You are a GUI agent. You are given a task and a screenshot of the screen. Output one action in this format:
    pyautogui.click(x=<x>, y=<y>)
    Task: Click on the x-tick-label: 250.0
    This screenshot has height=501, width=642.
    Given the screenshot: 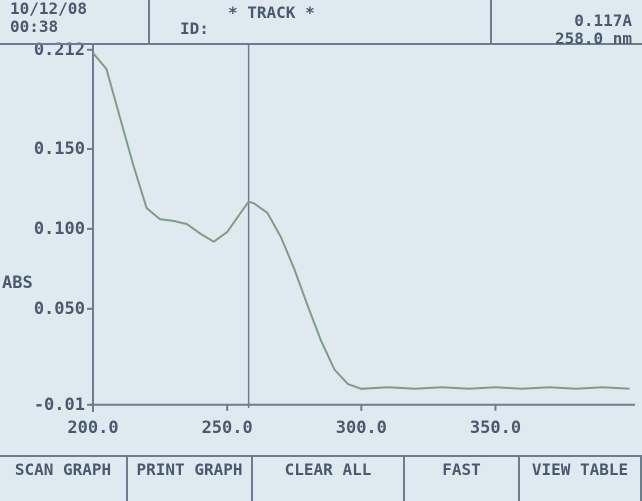 What is the action you would take?
    pyautogui.click(x=227, y=428)
    